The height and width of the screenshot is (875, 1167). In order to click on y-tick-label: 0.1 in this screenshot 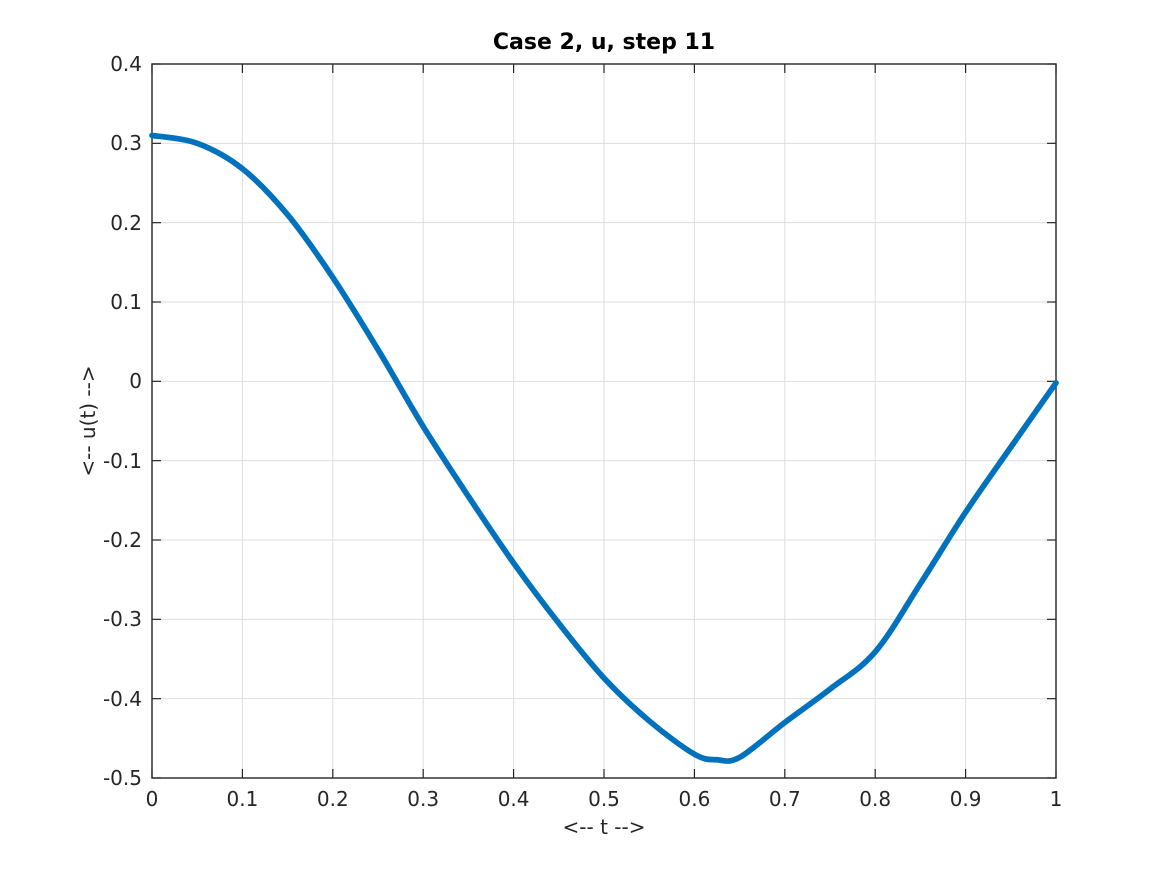, I will do `click(126, 302)`.